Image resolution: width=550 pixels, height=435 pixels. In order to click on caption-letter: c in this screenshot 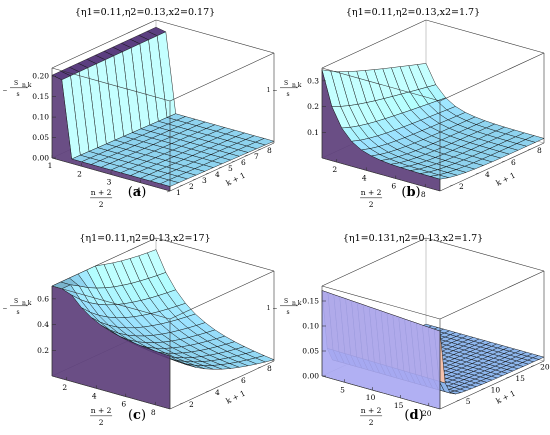, I will do `click(137, 415)`.